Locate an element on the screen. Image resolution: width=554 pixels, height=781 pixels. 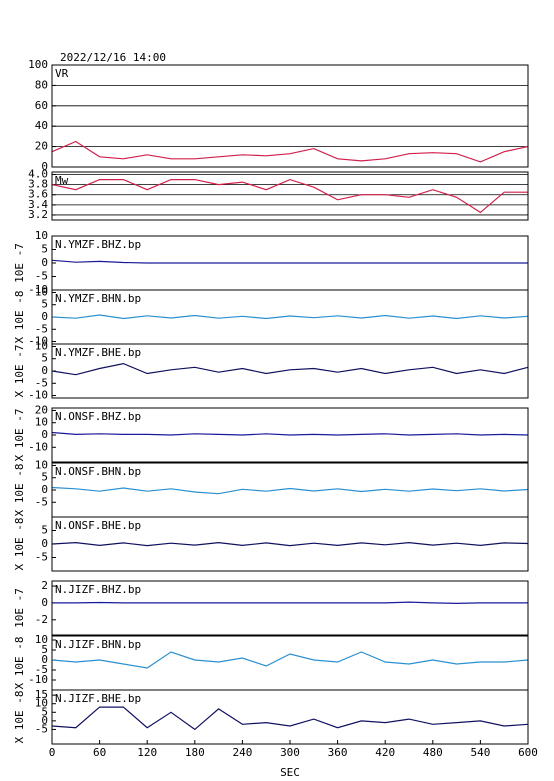
chart-title: 2022/12/16 14:00 is located at coordinates (113, 57).